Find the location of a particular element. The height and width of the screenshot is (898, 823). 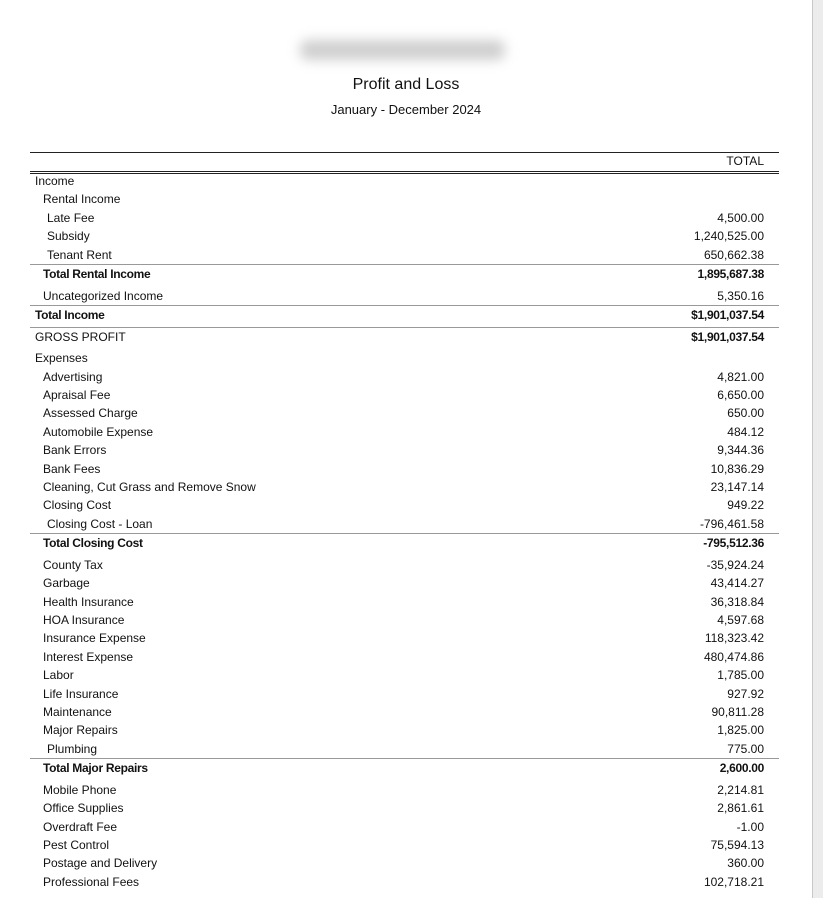

row-label: Automobile Expense is located at coordinates (98, 431).